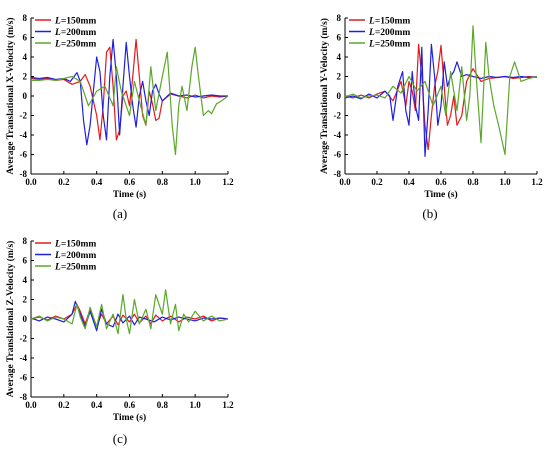 The height and width of the screenshot is (459, 550). Describe the element at coordinates (10, 95) in the screenshot. I see `y-axis-title: Average Translational X-Velocity (m/s)` at that location.